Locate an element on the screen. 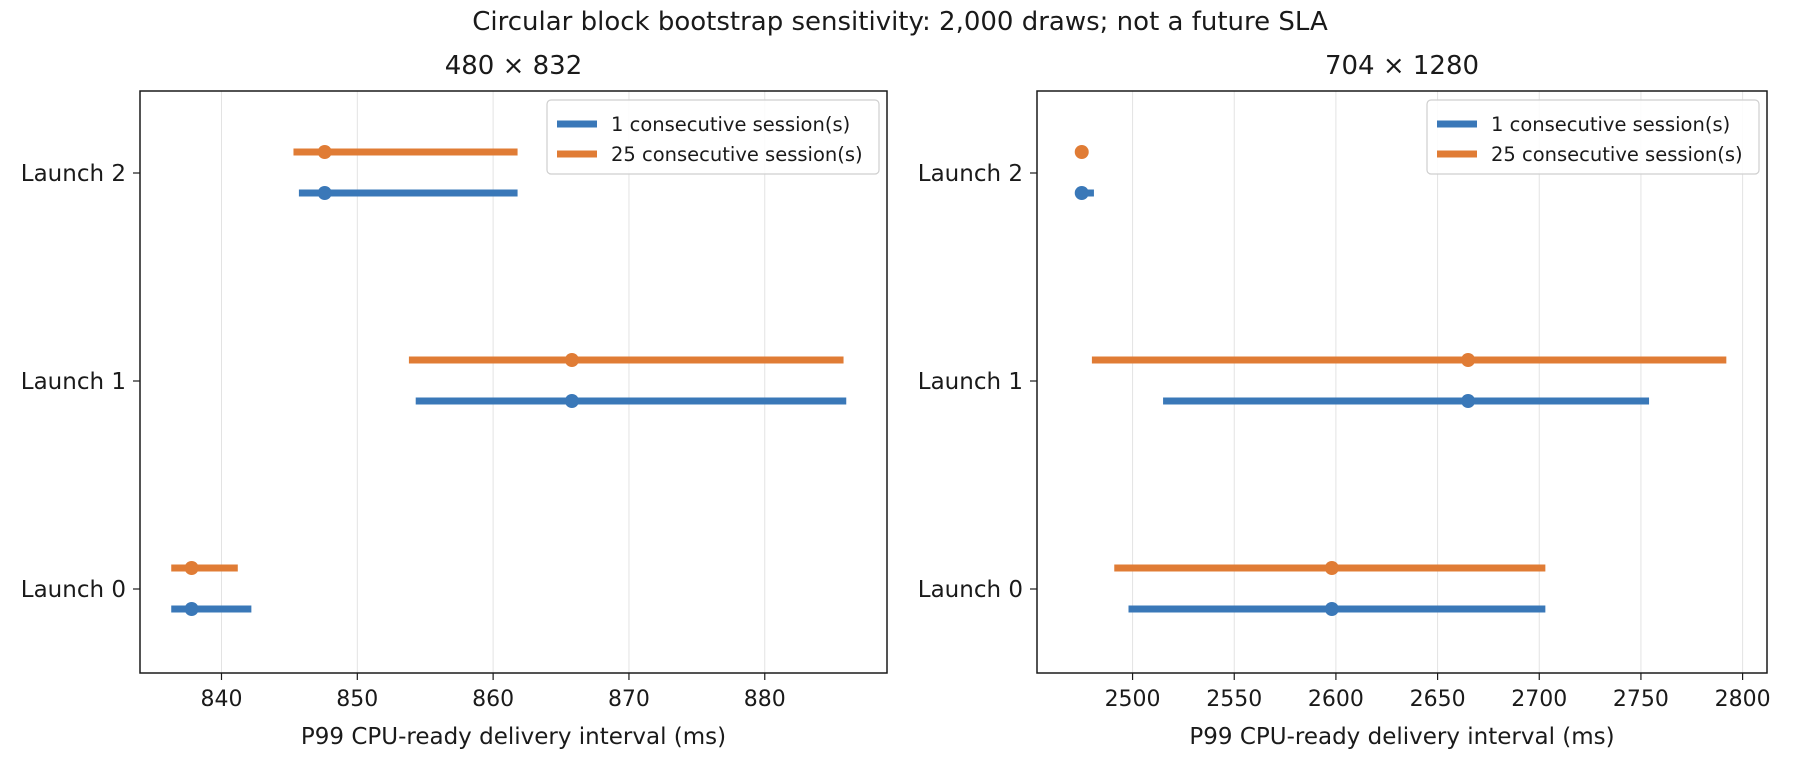 This screenshot has height=760, width=1800. x-tick-label: 2700 is located at coordinates (1539, 699).